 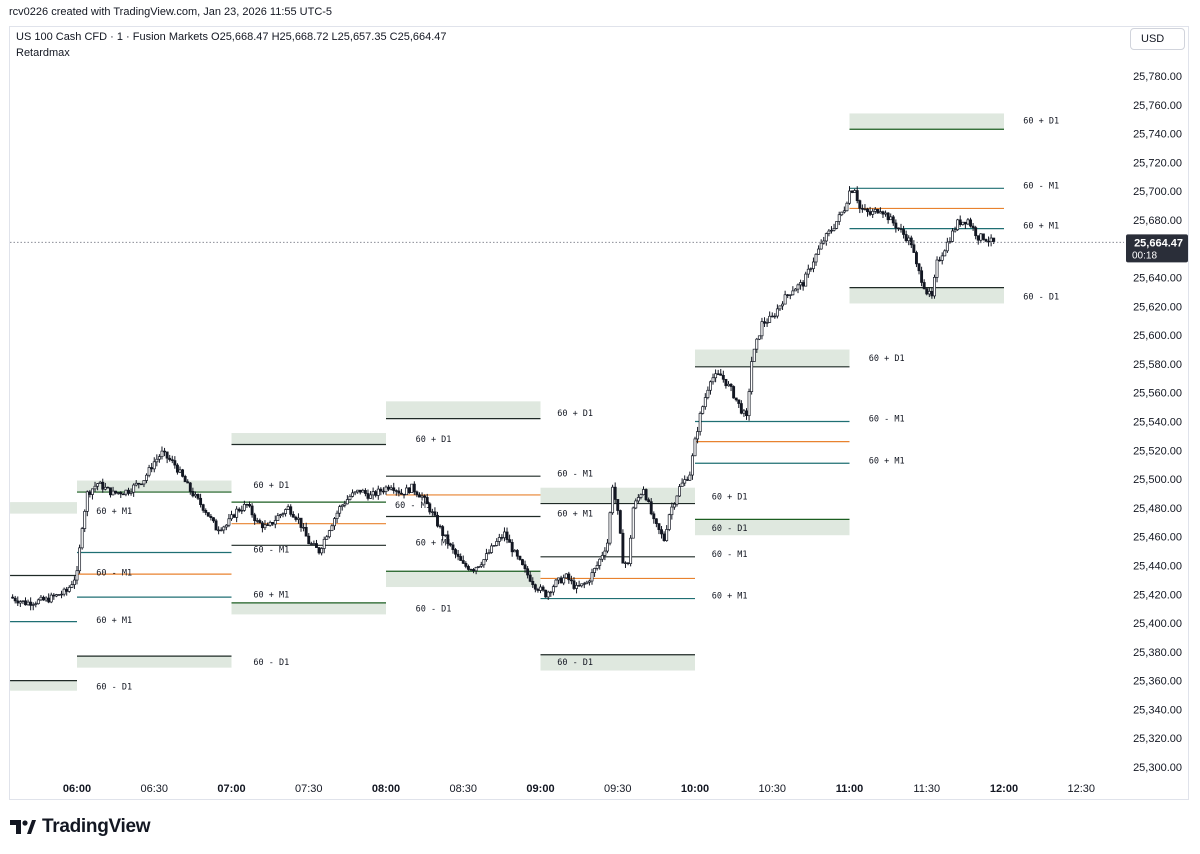 I want to click on level-annotation: 60 - D1, so click(x=114, y=687).